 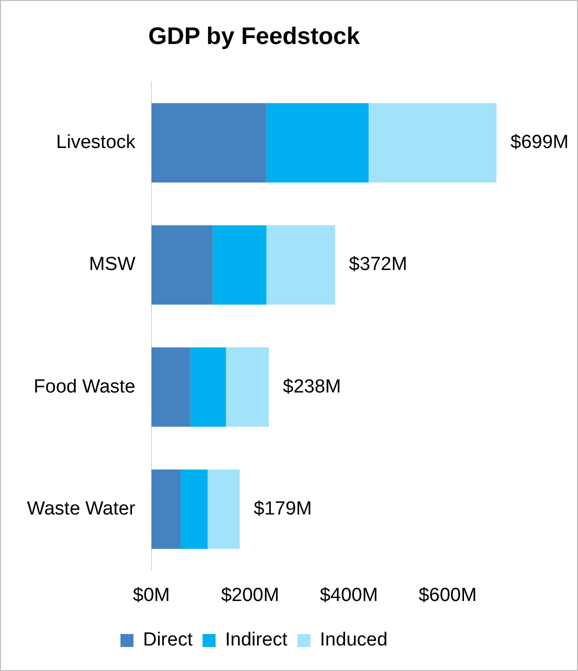 What do you see at coordinates (250, 595) in the screenshot?
I see `x-tick-label: $200M` at bounding box center [250, 595].